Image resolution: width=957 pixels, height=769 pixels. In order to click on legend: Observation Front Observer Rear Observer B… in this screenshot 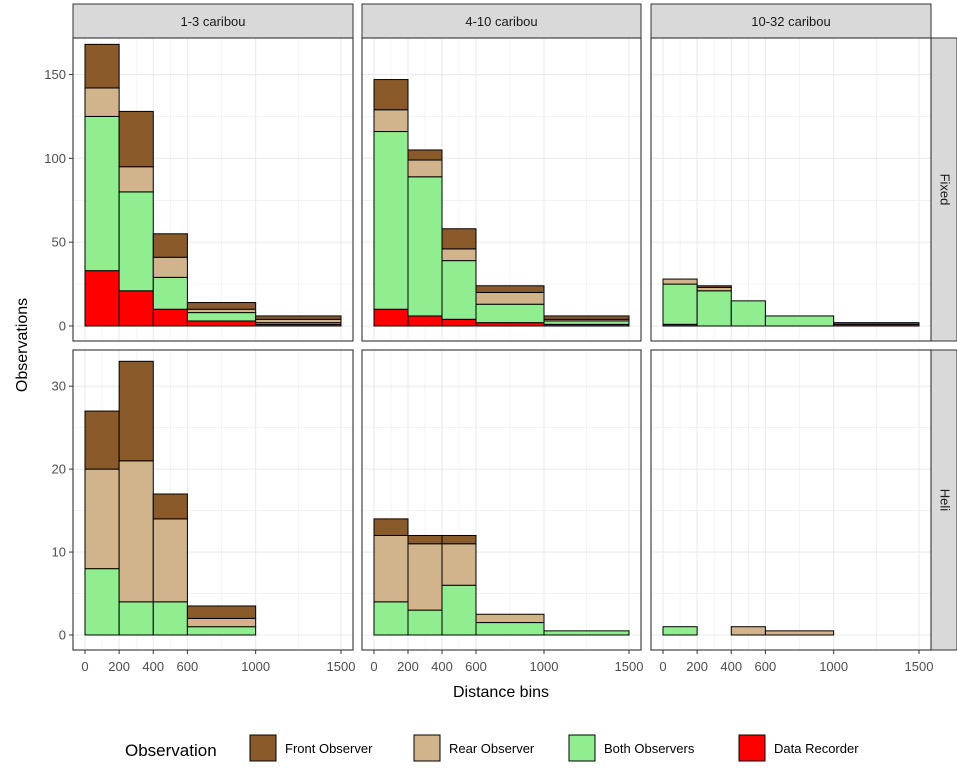, I will do `click(492, 748)`.